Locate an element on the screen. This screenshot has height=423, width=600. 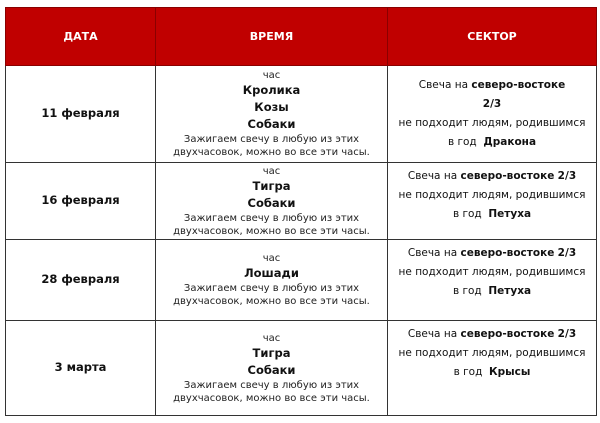
hour-name: Козы is located at coordinates (271, 107).